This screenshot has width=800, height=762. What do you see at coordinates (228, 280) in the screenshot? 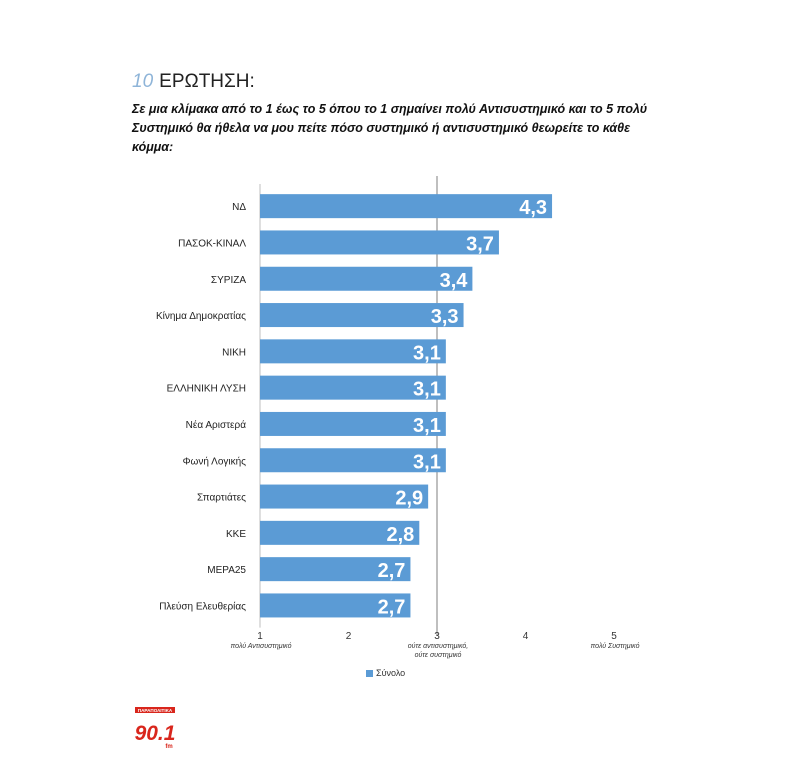
I see `category-label: ΣΥΡΙΖΑ` at bounding box center [228, 280].